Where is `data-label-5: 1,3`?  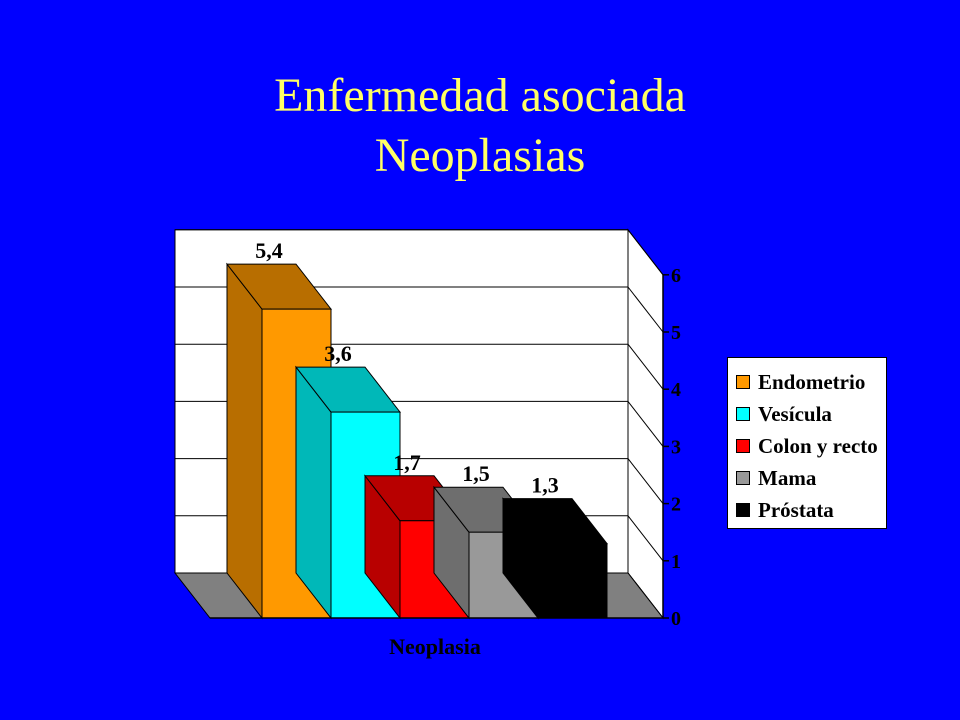
data-label-5: 1,3 is located at coordinates (545, 485).